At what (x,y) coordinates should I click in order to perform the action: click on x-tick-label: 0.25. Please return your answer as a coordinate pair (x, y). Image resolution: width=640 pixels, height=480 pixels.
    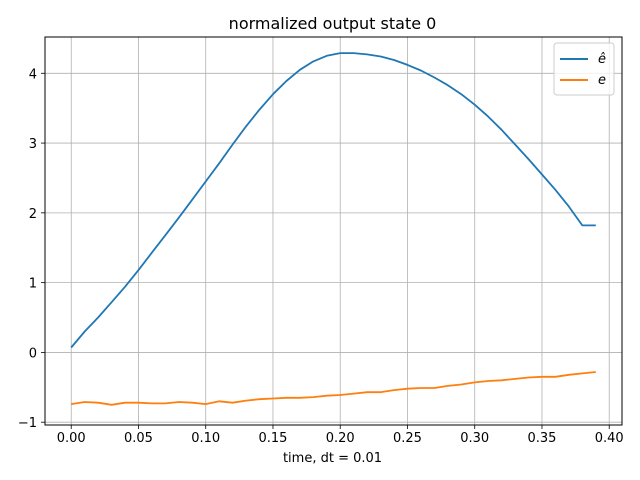
    Looking at the image, I should click on (407, 438).